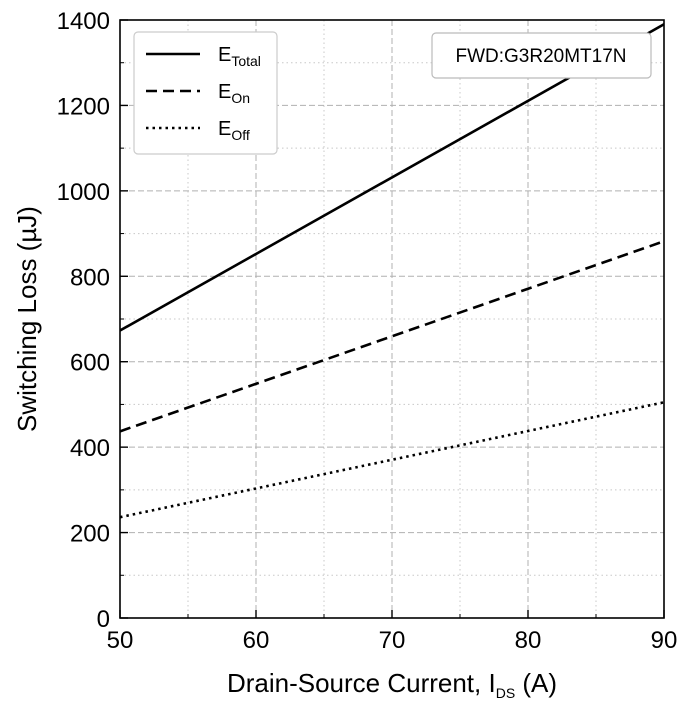  What do you see at coordinates (120, 640) in the screenshot?
I see `x-tick-label: 50` at bounding box center [120, 640].